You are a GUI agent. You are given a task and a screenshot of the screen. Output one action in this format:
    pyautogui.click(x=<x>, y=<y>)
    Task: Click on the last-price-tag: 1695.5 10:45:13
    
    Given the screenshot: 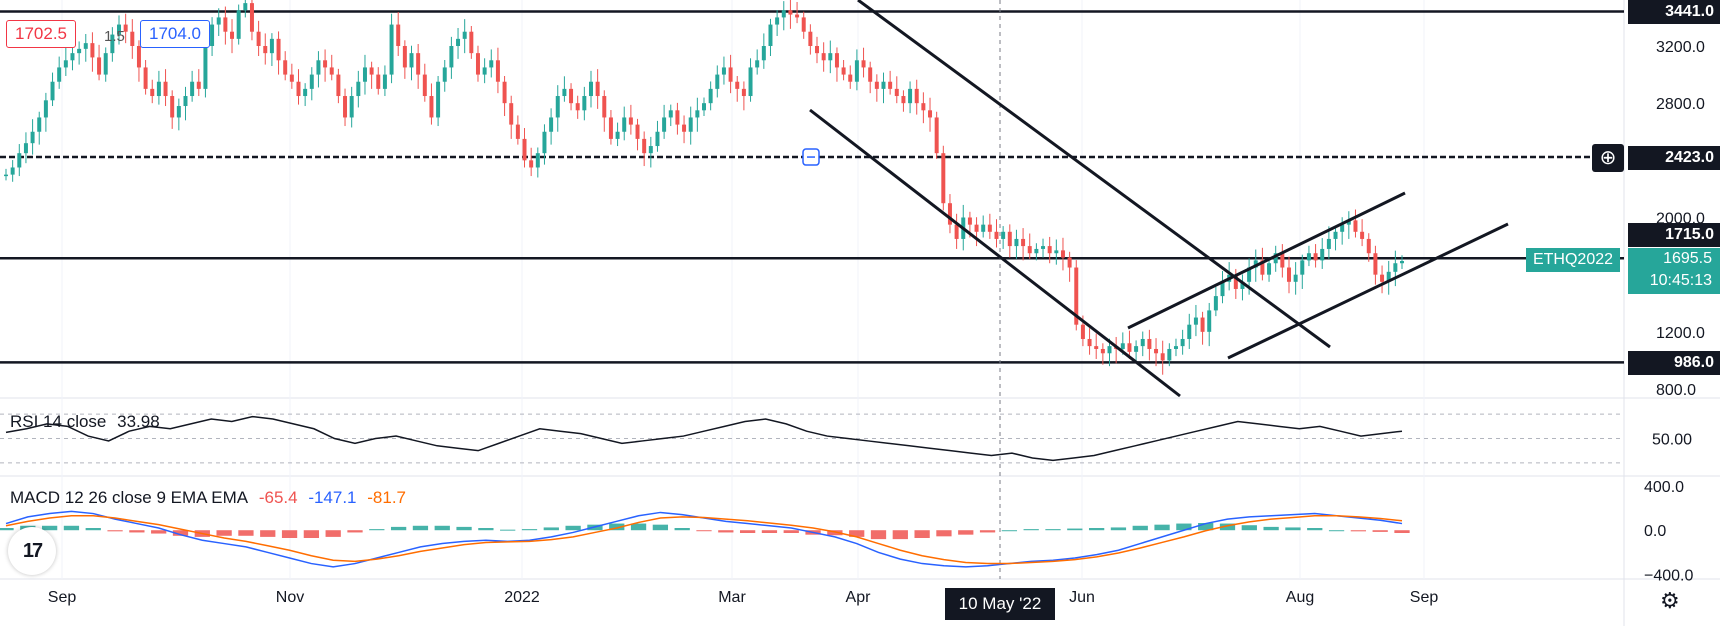 What is the action you would take?
    pyautogui.click(x=1674, y=271)
    